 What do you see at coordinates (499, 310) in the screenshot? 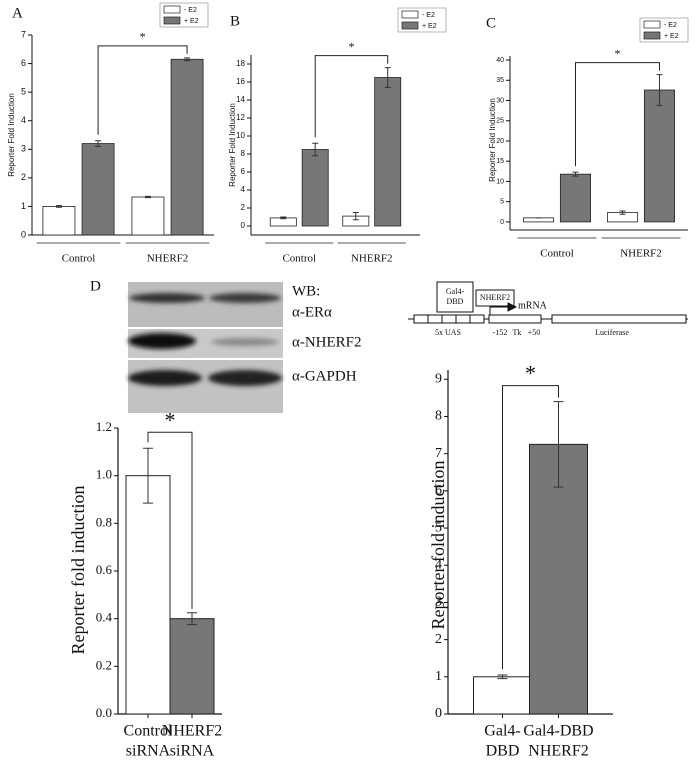
I see `transcription-arrow` at bounding box center [499, 310].